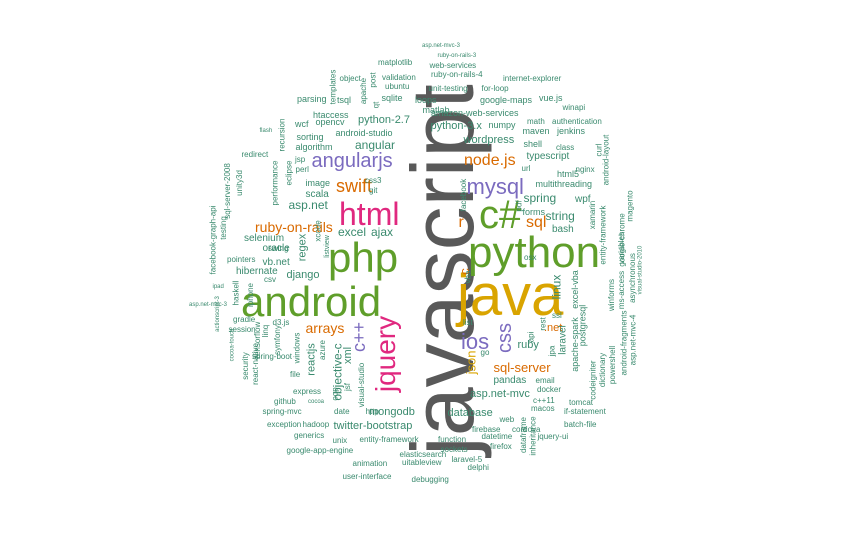 The image size is (858, 539). Describe the element at coordinates (310, 136) in the screenshot. I see `word: sorting` at that location.